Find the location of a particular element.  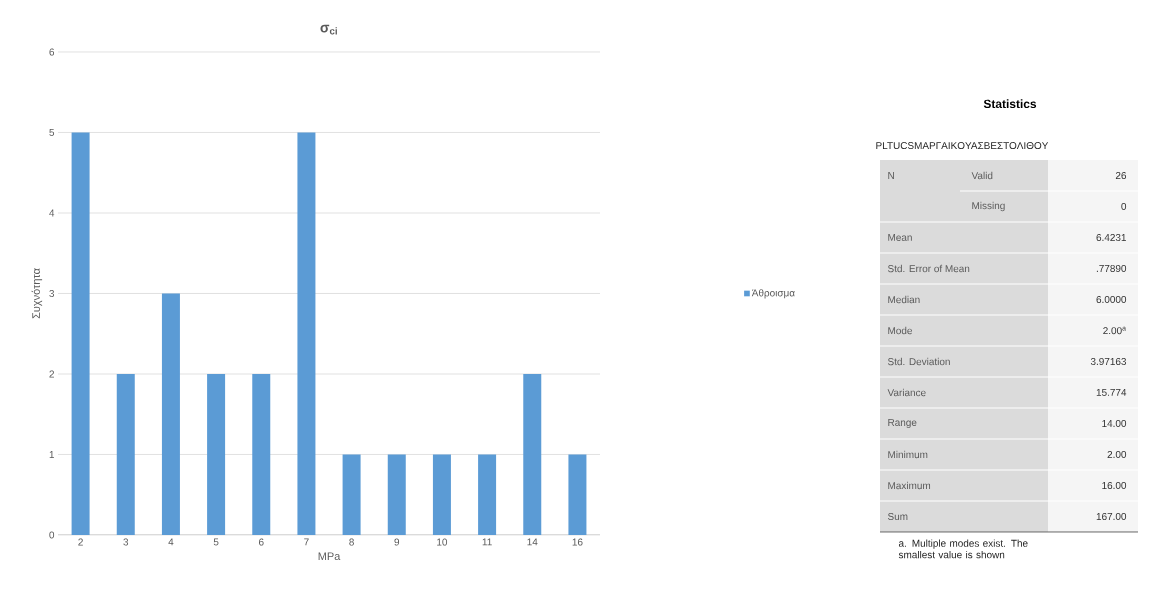

text: 15.774 is located at coordinates (1111, 392).